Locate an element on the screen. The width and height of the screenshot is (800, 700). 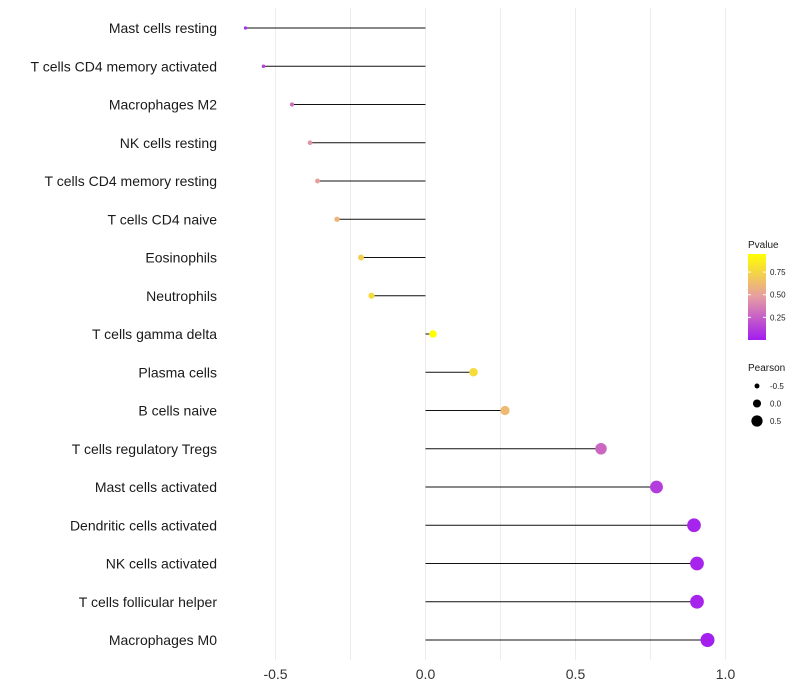
x-tick-label: 0.0 is located at coordinates (426, 674).